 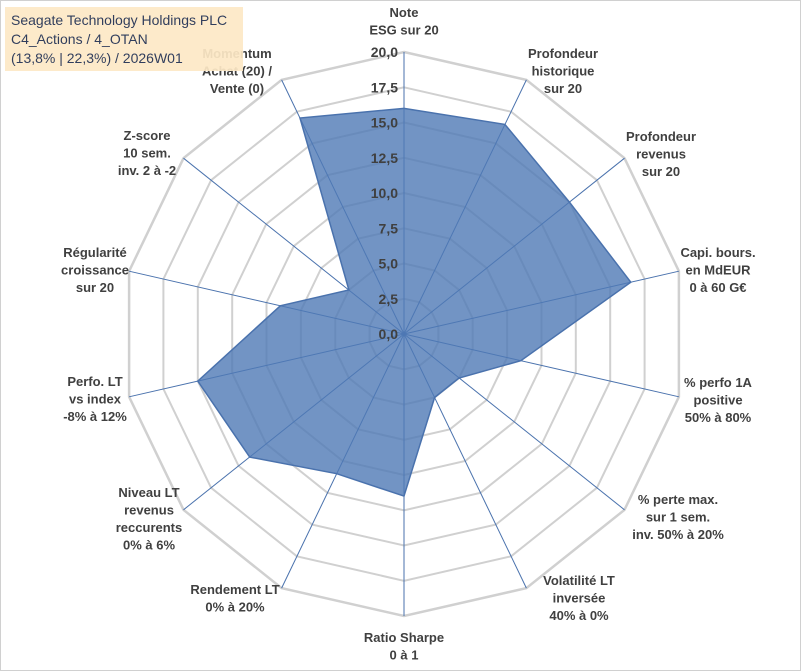 What do you see at coordinates (579, 598) in the screenshot?
I see `axis-label-7: Volatilité LT inversée 40% à 0%` at bounding box center [579, 598].